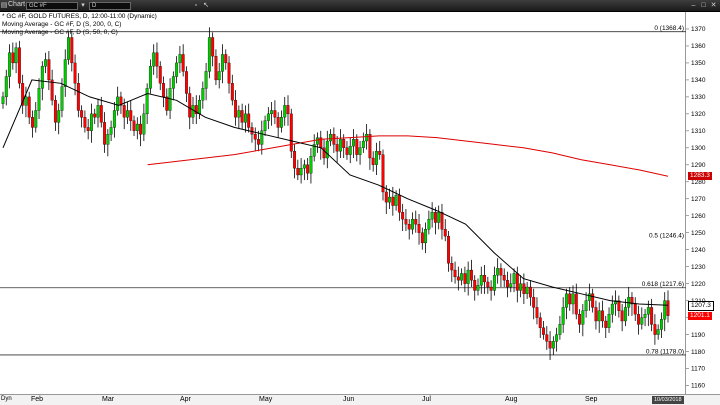 The image size is (720, 405). Describe the element at coordinates (698, 216) in the screenshot. I see `price-tick-label-10: 1260` at that location.